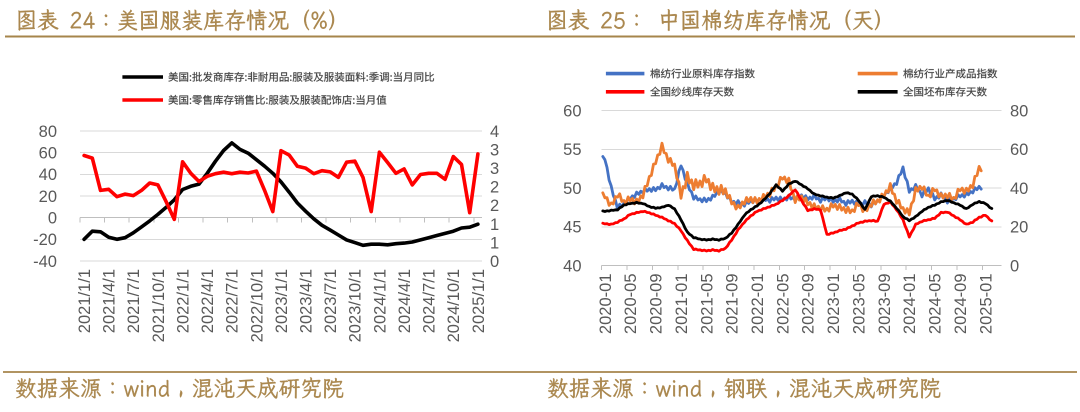 This screenshot has width=1080, height=412. I want to click on svg-text: 2022-01, so click(758, 304).